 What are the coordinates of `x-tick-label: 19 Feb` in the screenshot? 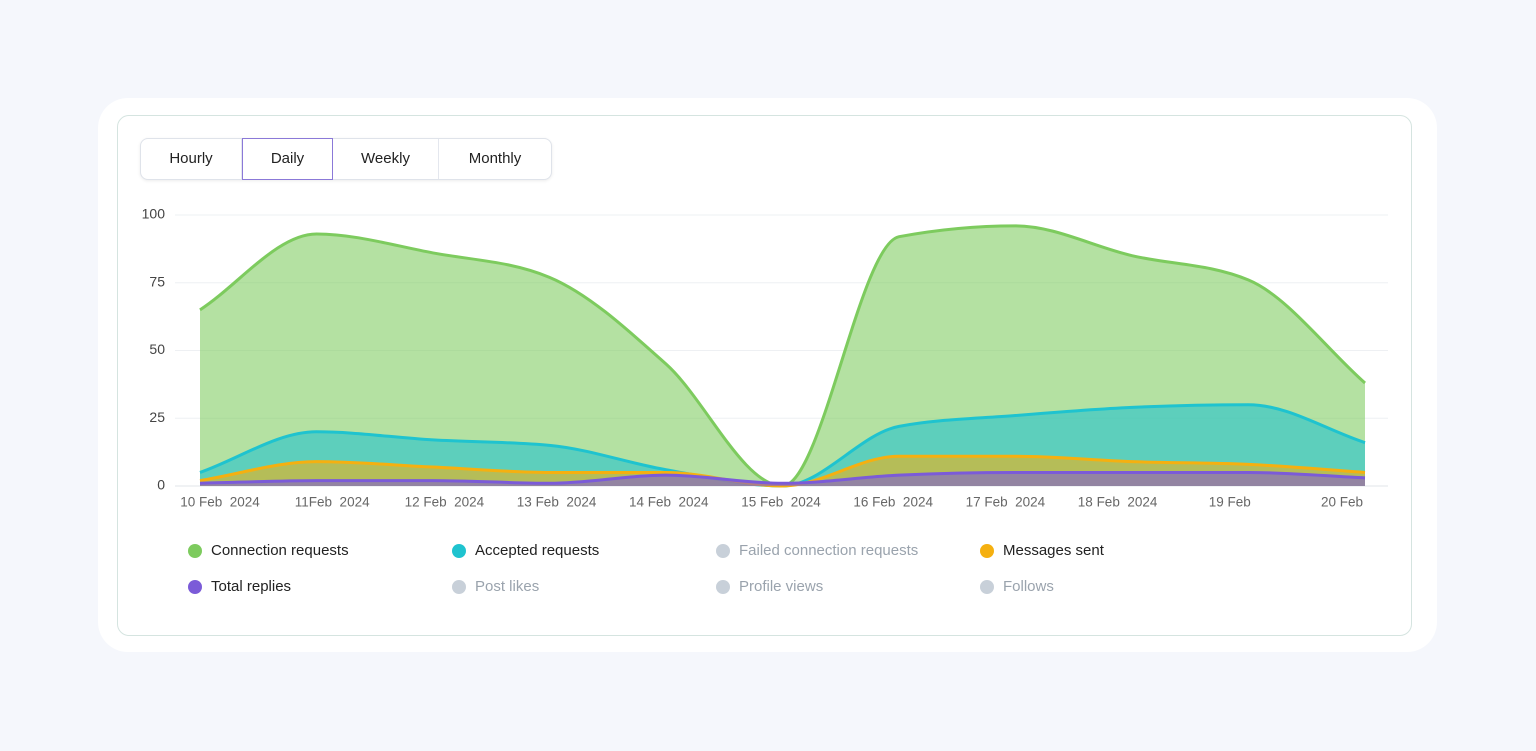 It's located at (1230, 502).